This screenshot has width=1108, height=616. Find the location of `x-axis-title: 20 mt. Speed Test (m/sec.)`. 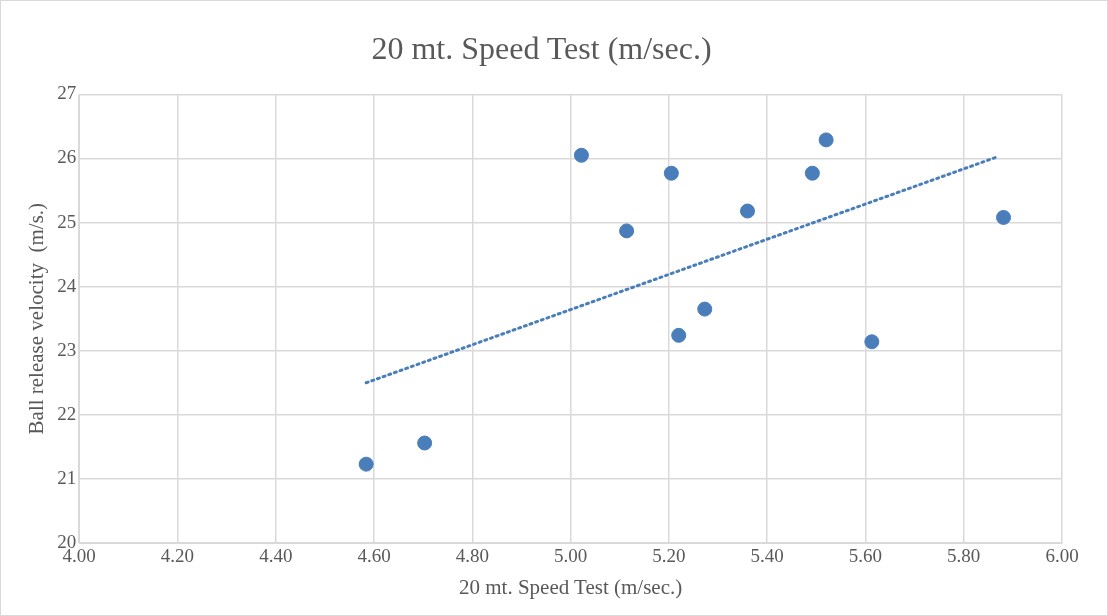

x-axis-title: 20 mt. Speed Test (m/sec.) is located at coordinates (570, 586).